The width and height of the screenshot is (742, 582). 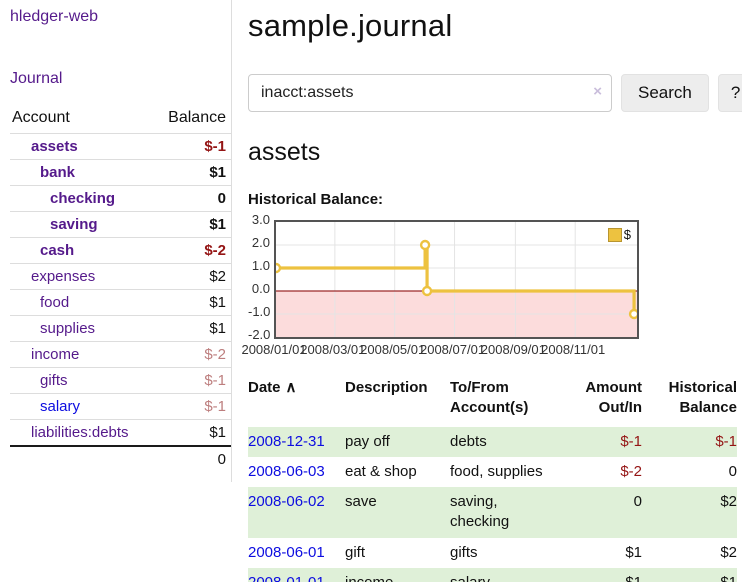 What do you see at coordinates (120, 406) in the screenshot?
I see `account-row: salary $-1` at bounding box center [120, 406].